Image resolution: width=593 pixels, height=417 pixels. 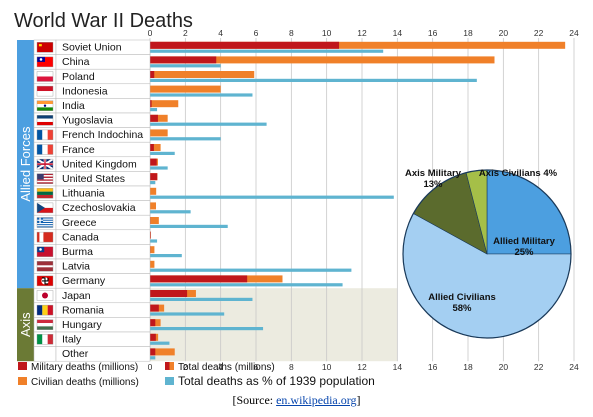 I want to click on flag-canada, so click(x=45, y=237).